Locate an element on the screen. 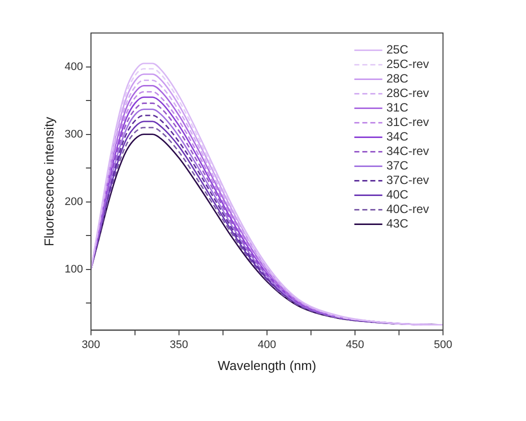 Image resolution: width=526 pixels, height=421 pixels. legend-label: 25C is located at coordinates (397, 49).